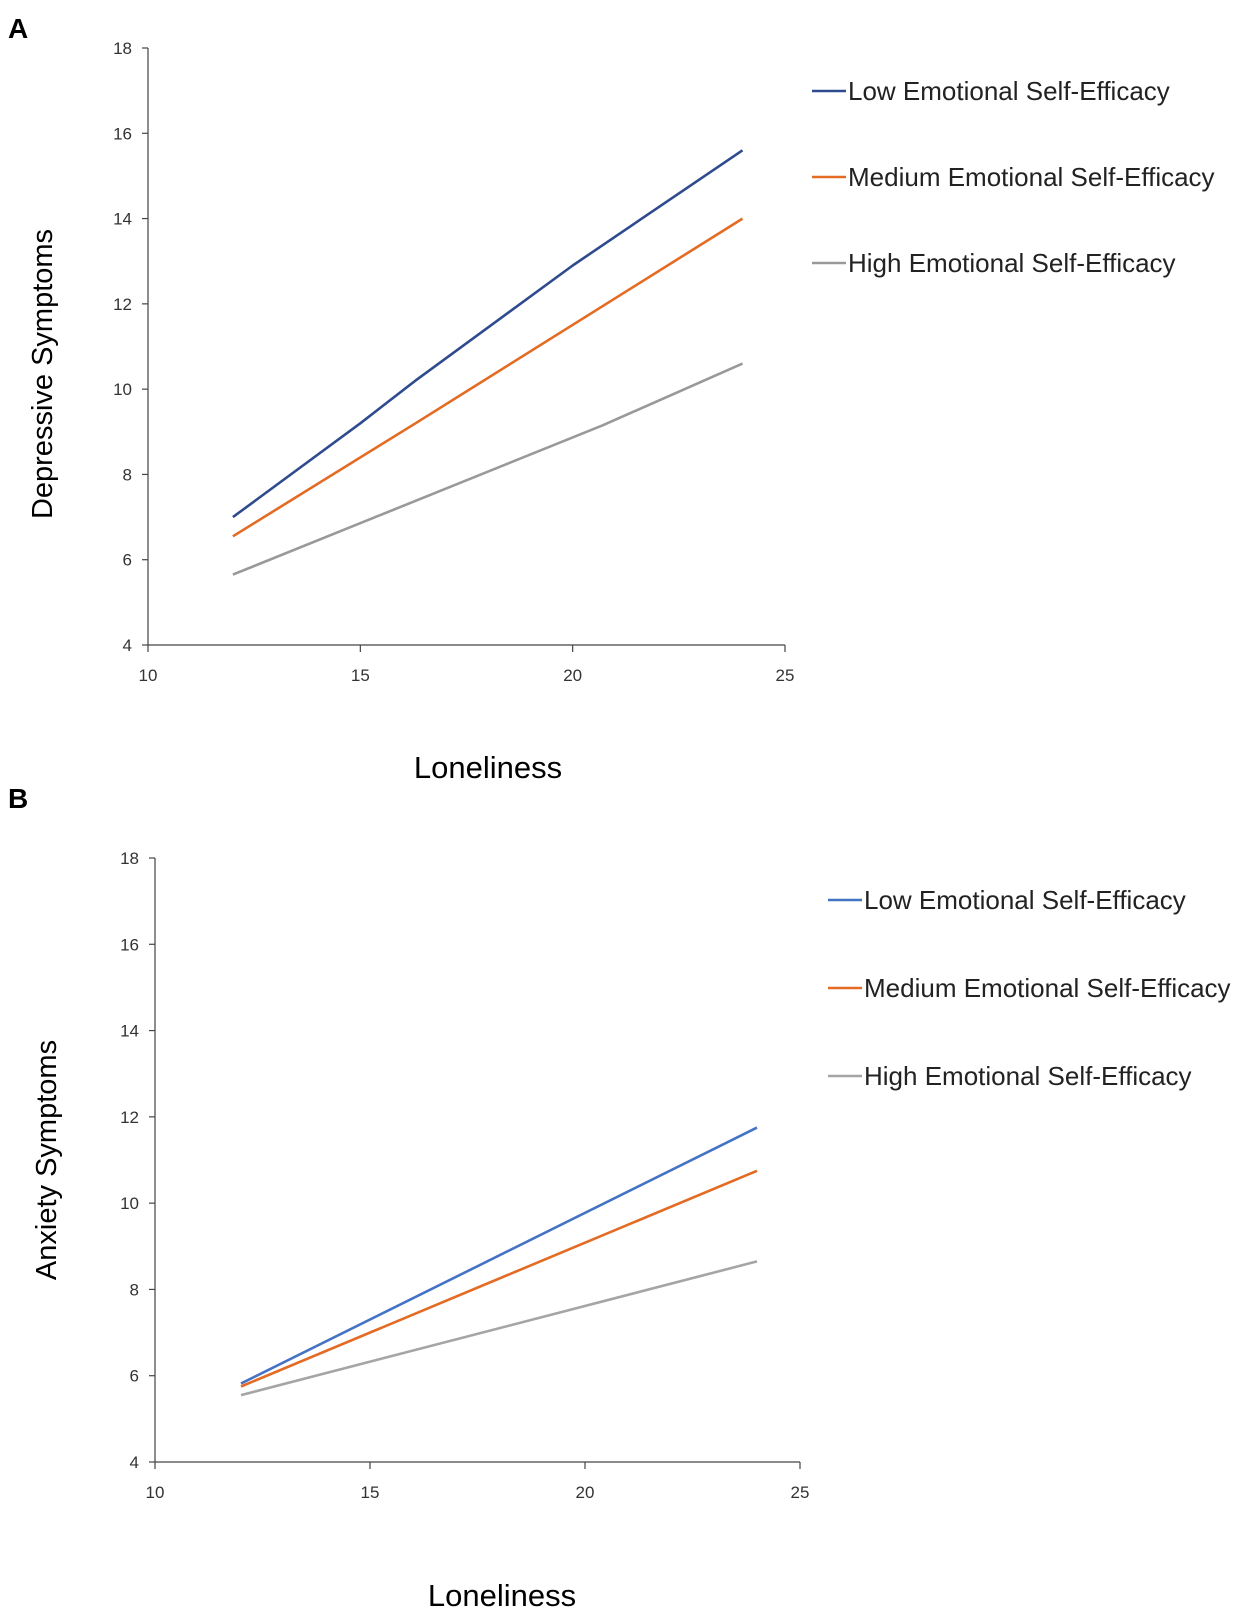 The image size is (1237, 1621). Describe the element at coordinates (43, 374) in the screenshot. I see `y-axis-title: Depressive Symptoms` at that location.